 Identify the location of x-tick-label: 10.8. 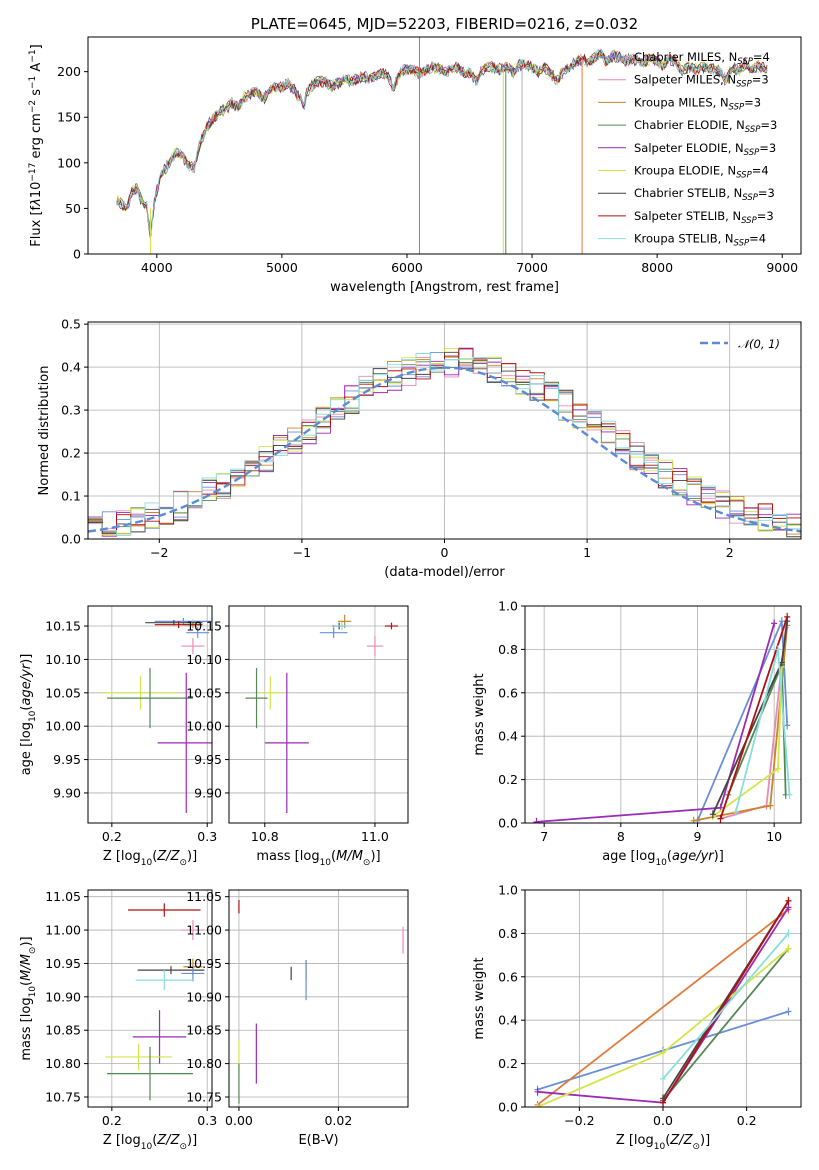
(265, 836).